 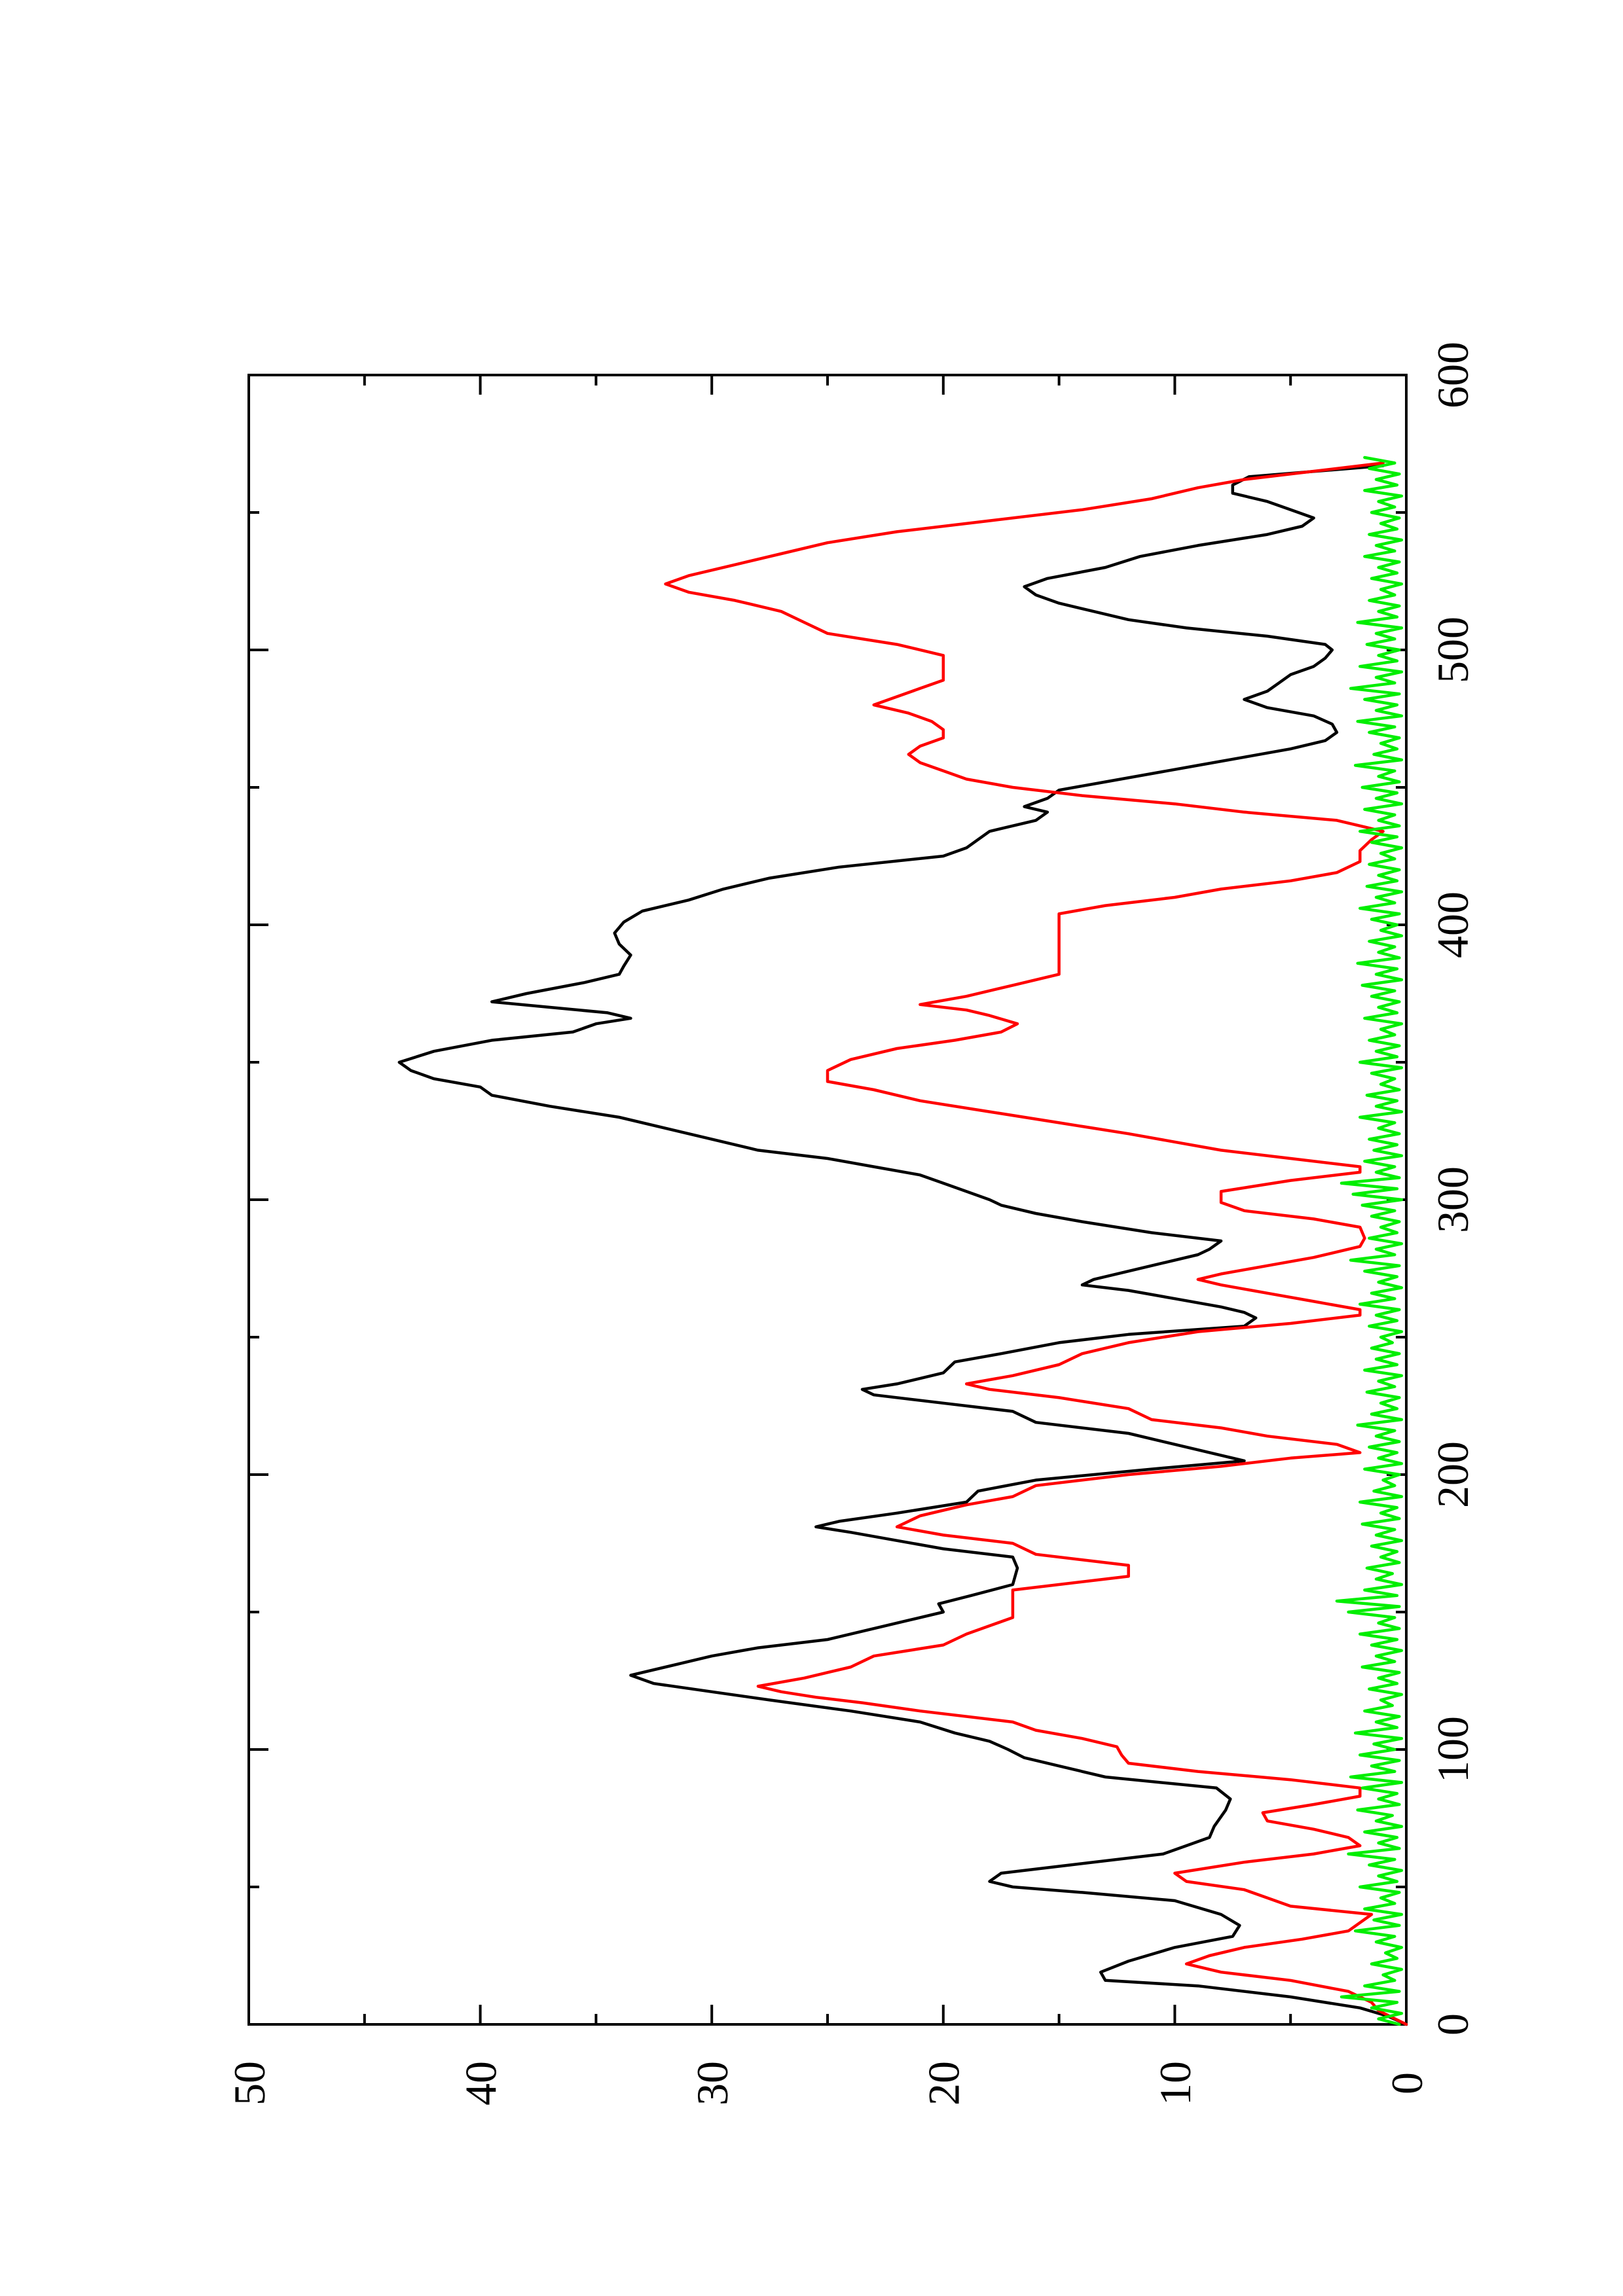 What do you see at coordinates (249, 2083) in the screenshot?
I see `y-tick-label: 50` at bounding box center [249, 2083].